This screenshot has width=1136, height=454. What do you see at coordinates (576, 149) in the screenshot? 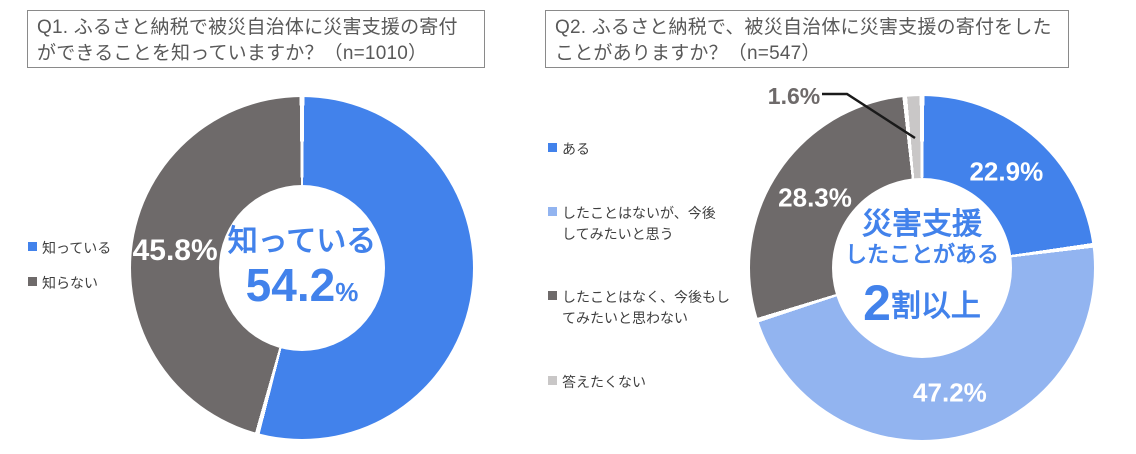
I see `legend-label: ある` at bounding box center [576, 149].